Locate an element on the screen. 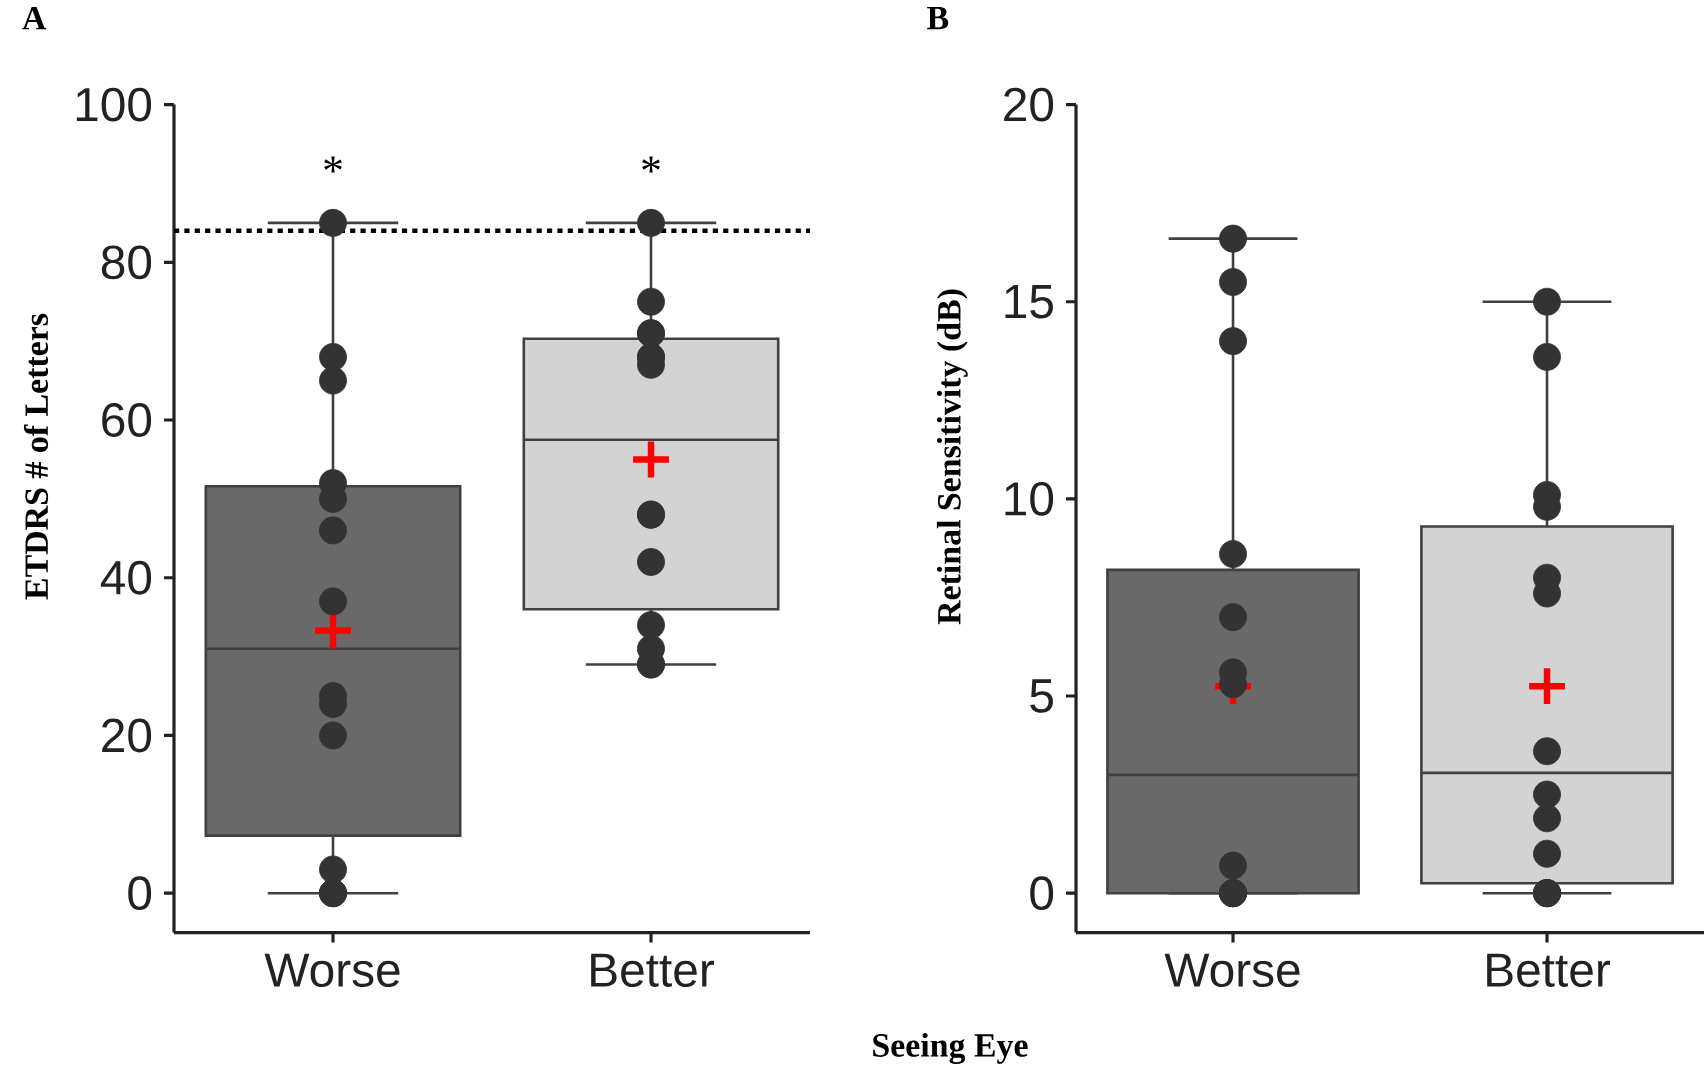 The image size is (1704, 1076). y-axis-title: ETDRS # of Letters is located at coordinates (36, 456).